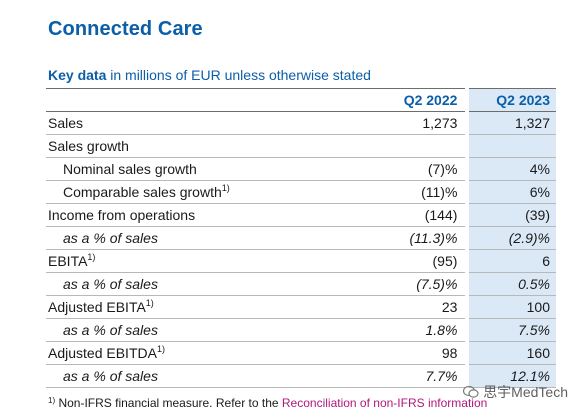 Image resolution: width=584 pixels, height=419 pixels. Describe the element at coordinates (422, 376) in the screenshot. I see `value-q2-2022: 7.7%` at that location.